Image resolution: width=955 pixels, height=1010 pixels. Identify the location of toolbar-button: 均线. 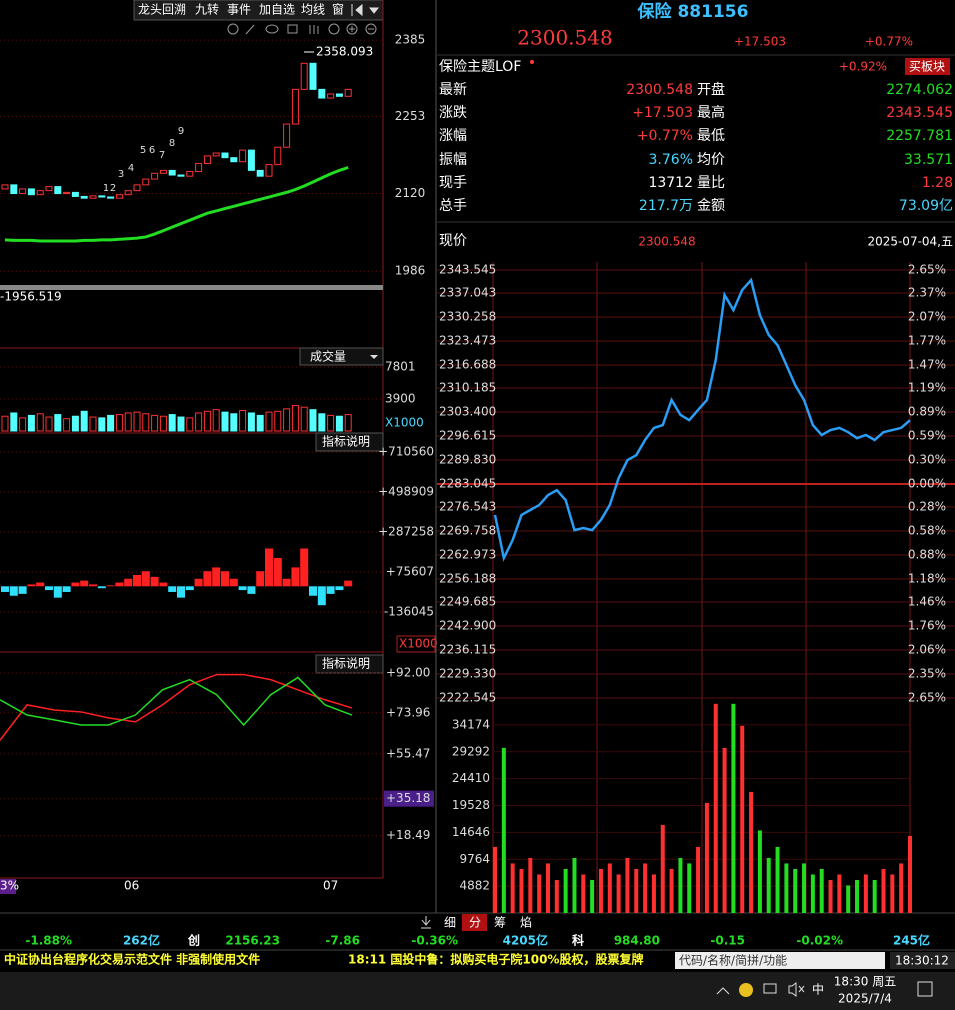
(313, 10).